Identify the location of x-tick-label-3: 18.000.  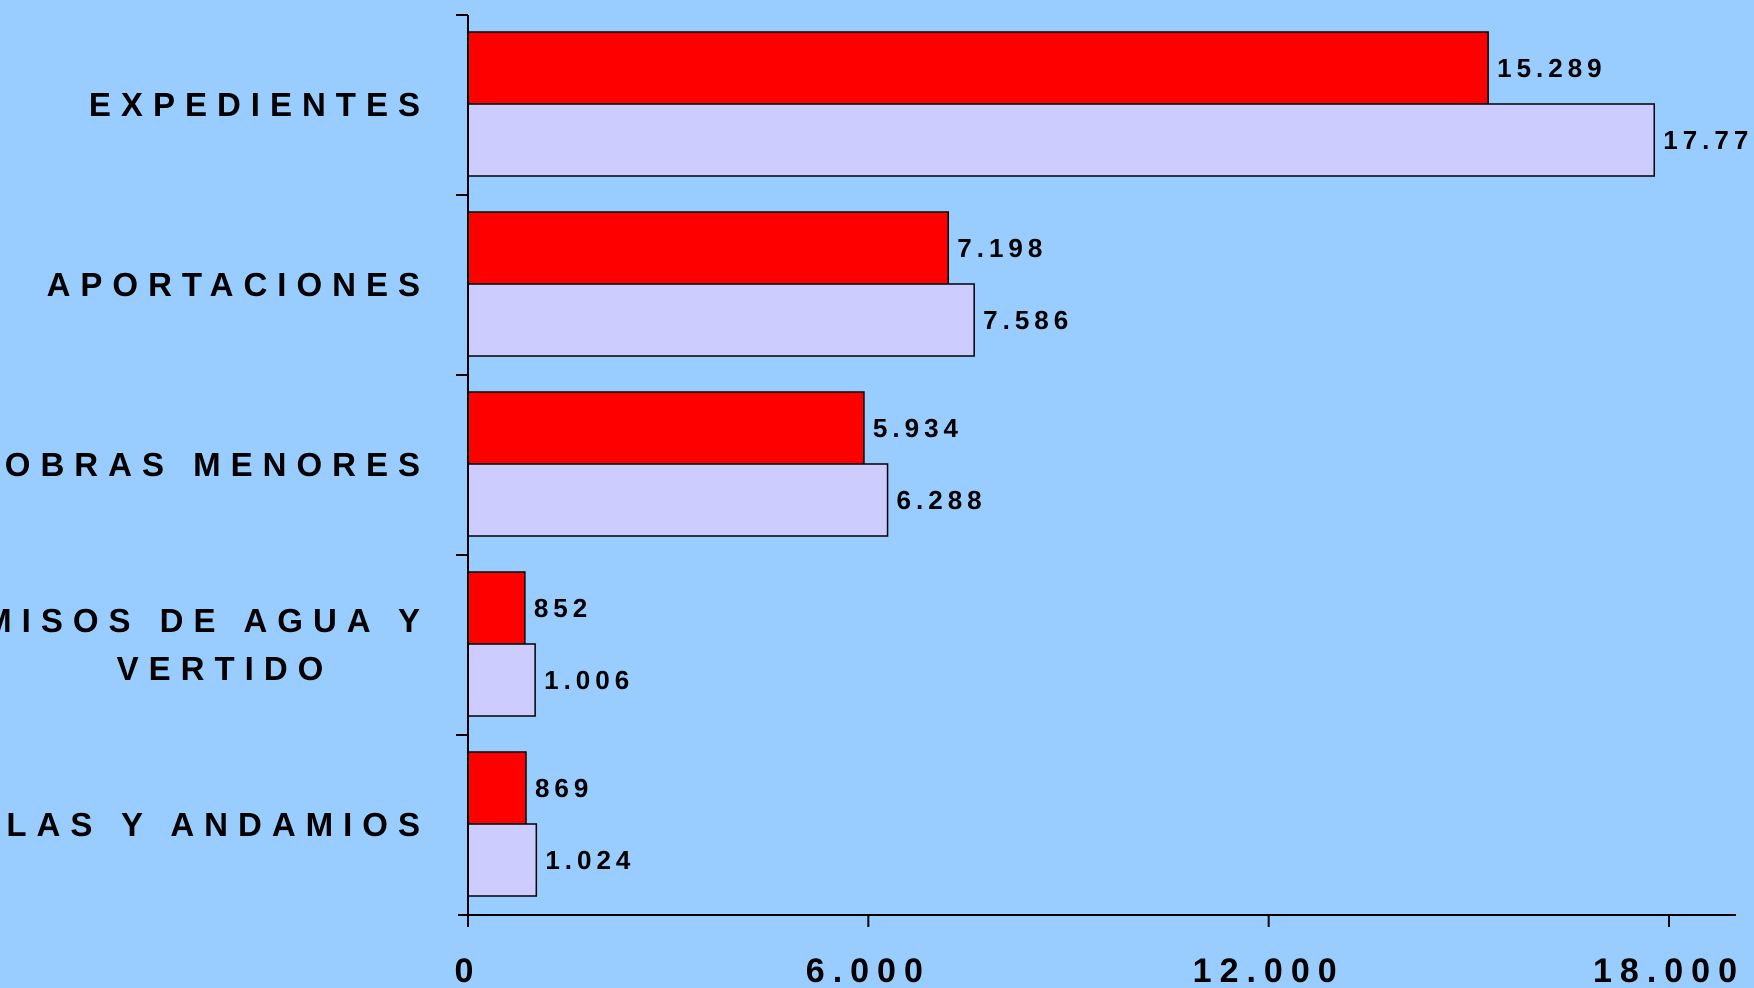
(1669, 970).